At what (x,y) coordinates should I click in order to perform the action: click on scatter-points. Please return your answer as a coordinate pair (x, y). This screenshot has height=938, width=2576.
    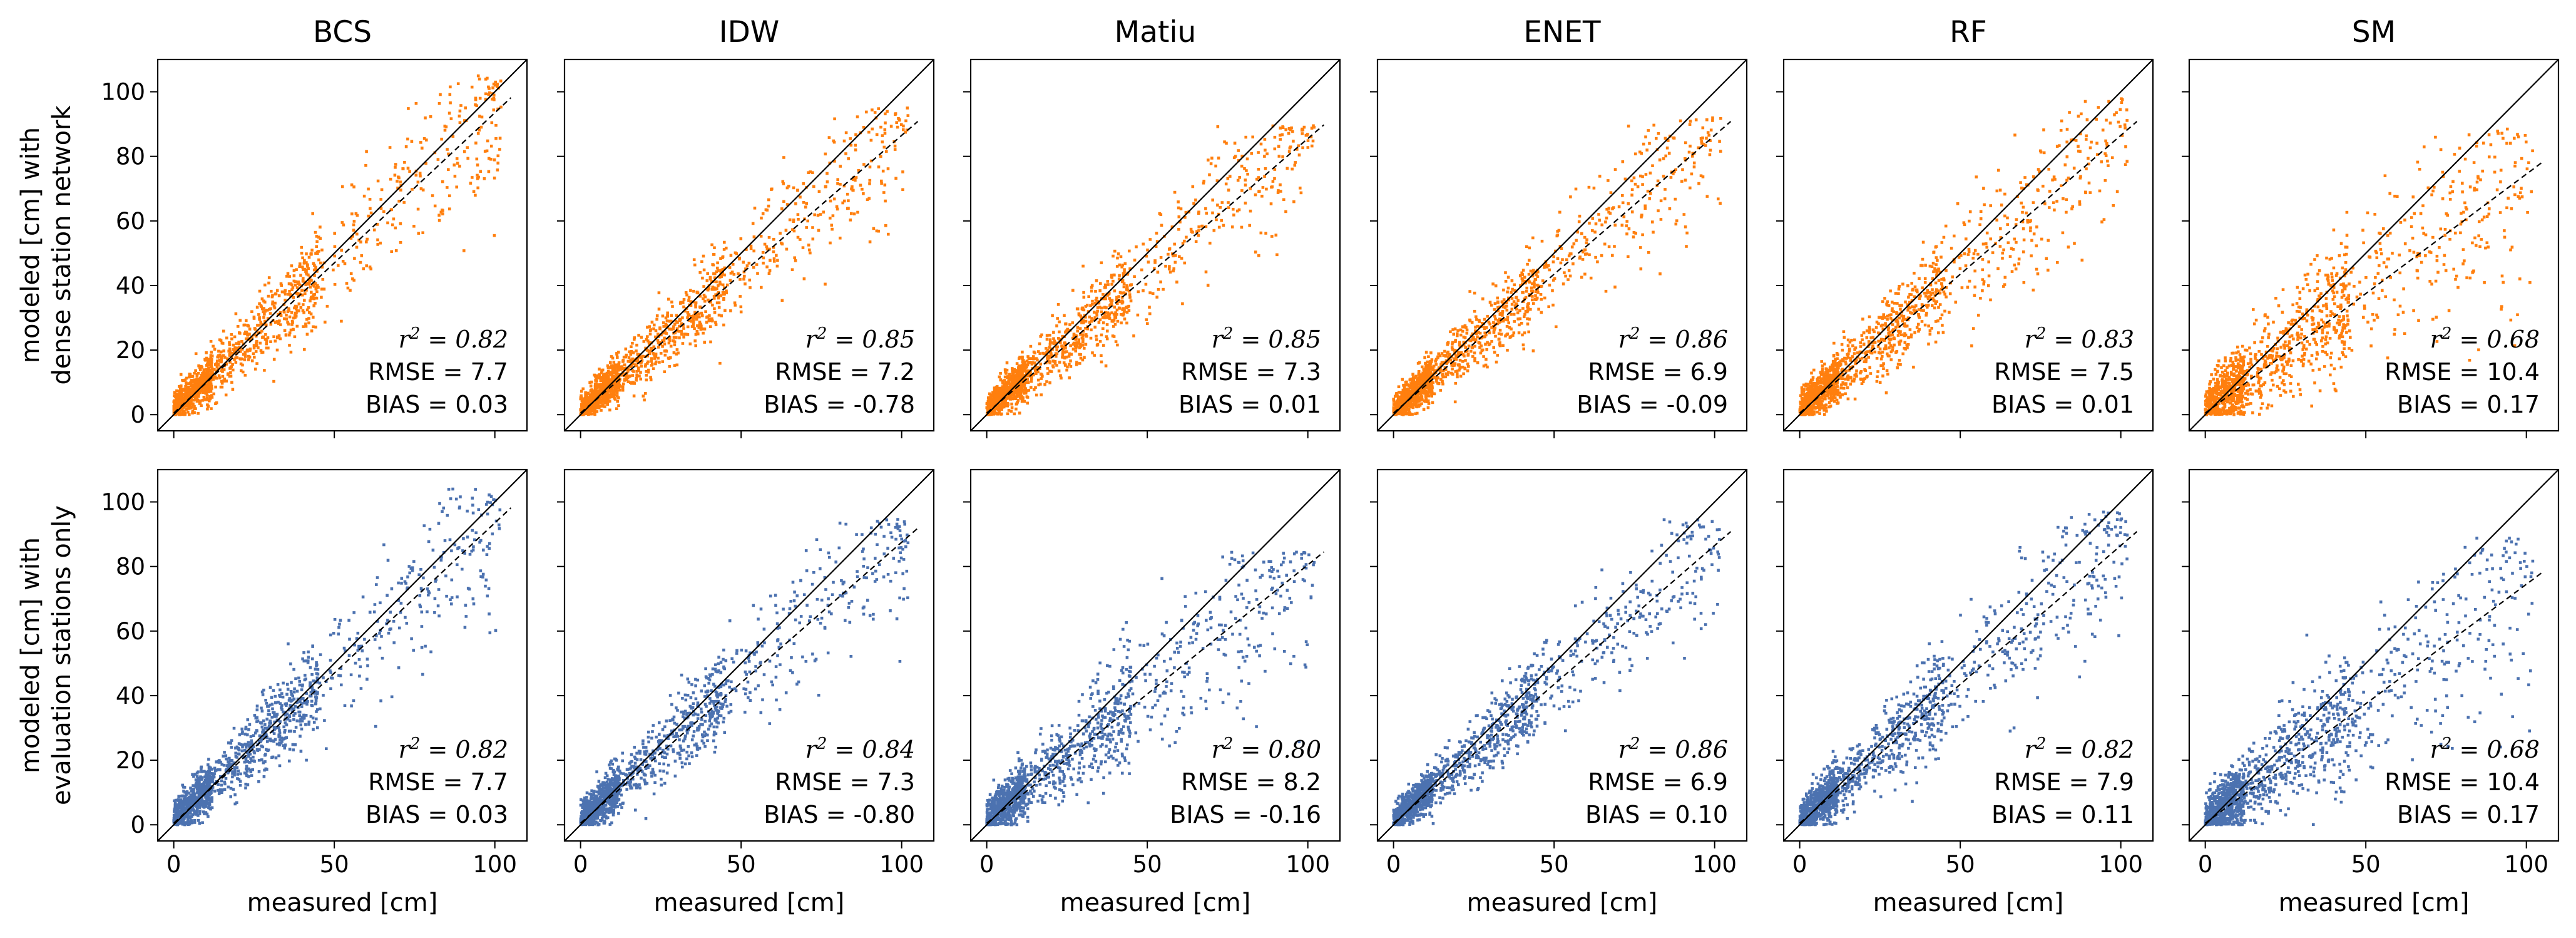
    Looking at the image, I should click on (338, 245).